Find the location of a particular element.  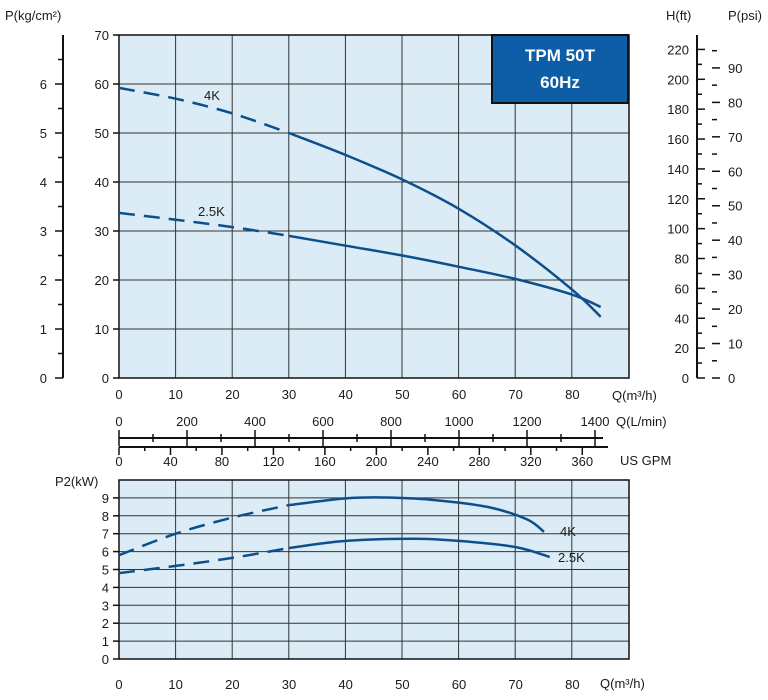

head-m-tick-label: 20 is located at coordinates (102, 280).